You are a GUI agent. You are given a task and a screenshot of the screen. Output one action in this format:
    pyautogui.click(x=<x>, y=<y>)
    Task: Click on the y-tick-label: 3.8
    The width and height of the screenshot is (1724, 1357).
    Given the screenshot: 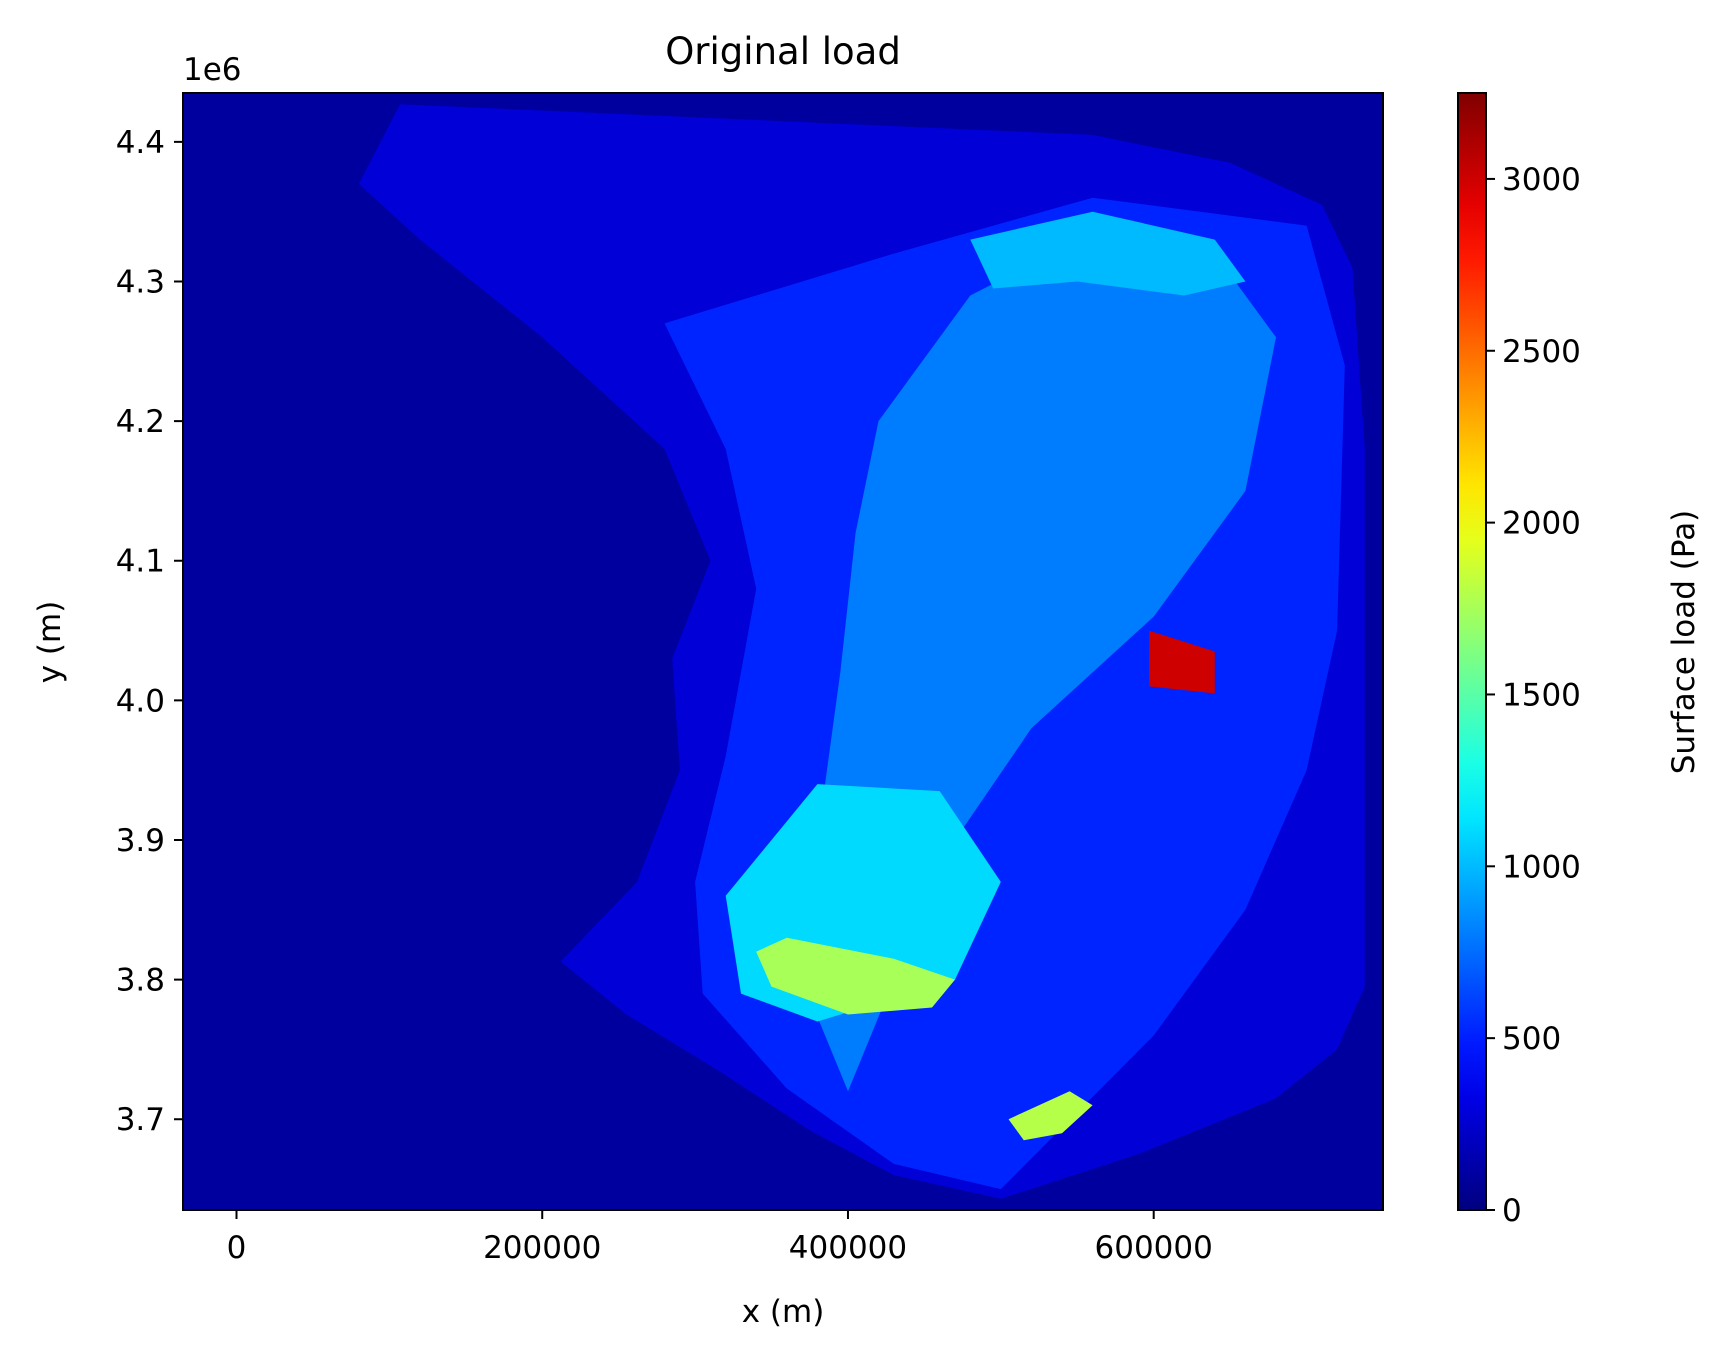 What is the action you would take?
    pyautogui.click(x=140, y=981)
    